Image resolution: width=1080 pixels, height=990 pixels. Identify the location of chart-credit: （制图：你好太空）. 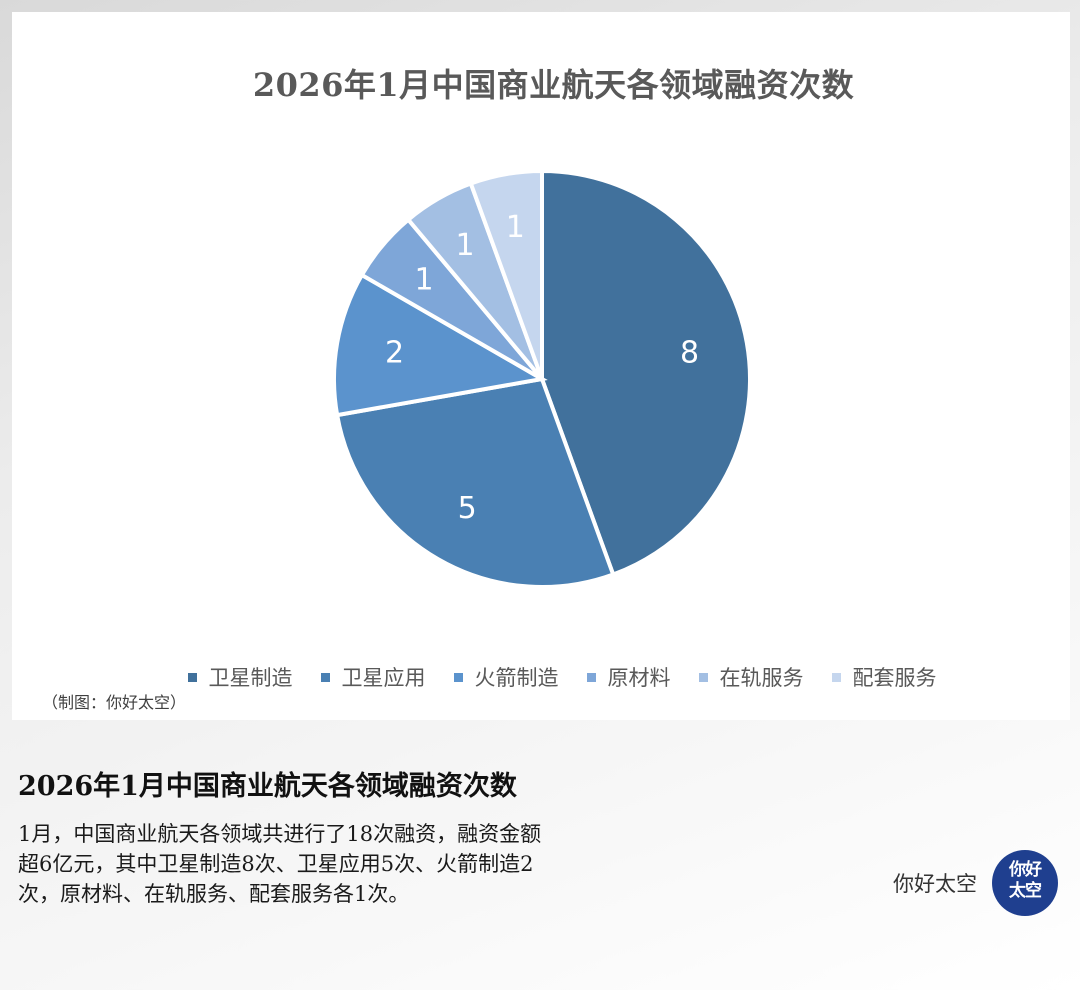
(114, 702).